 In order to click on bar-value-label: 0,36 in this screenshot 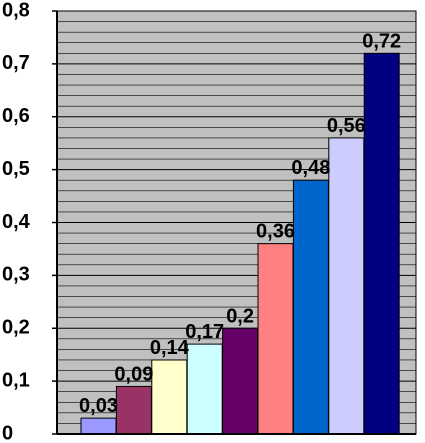, I will do `click(275, 232)`.